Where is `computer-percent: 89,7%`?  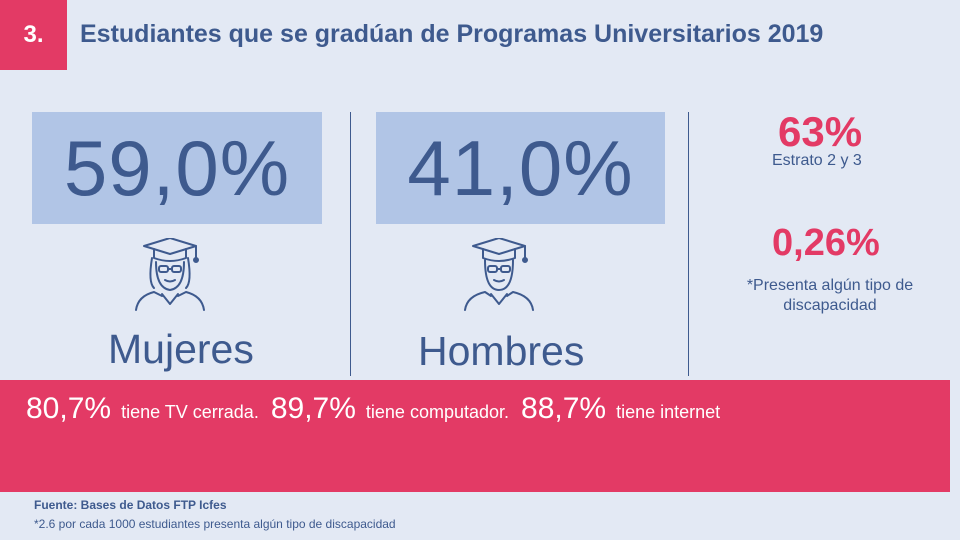 computer-percent: 89,7% is located at coordinates (313, 408).